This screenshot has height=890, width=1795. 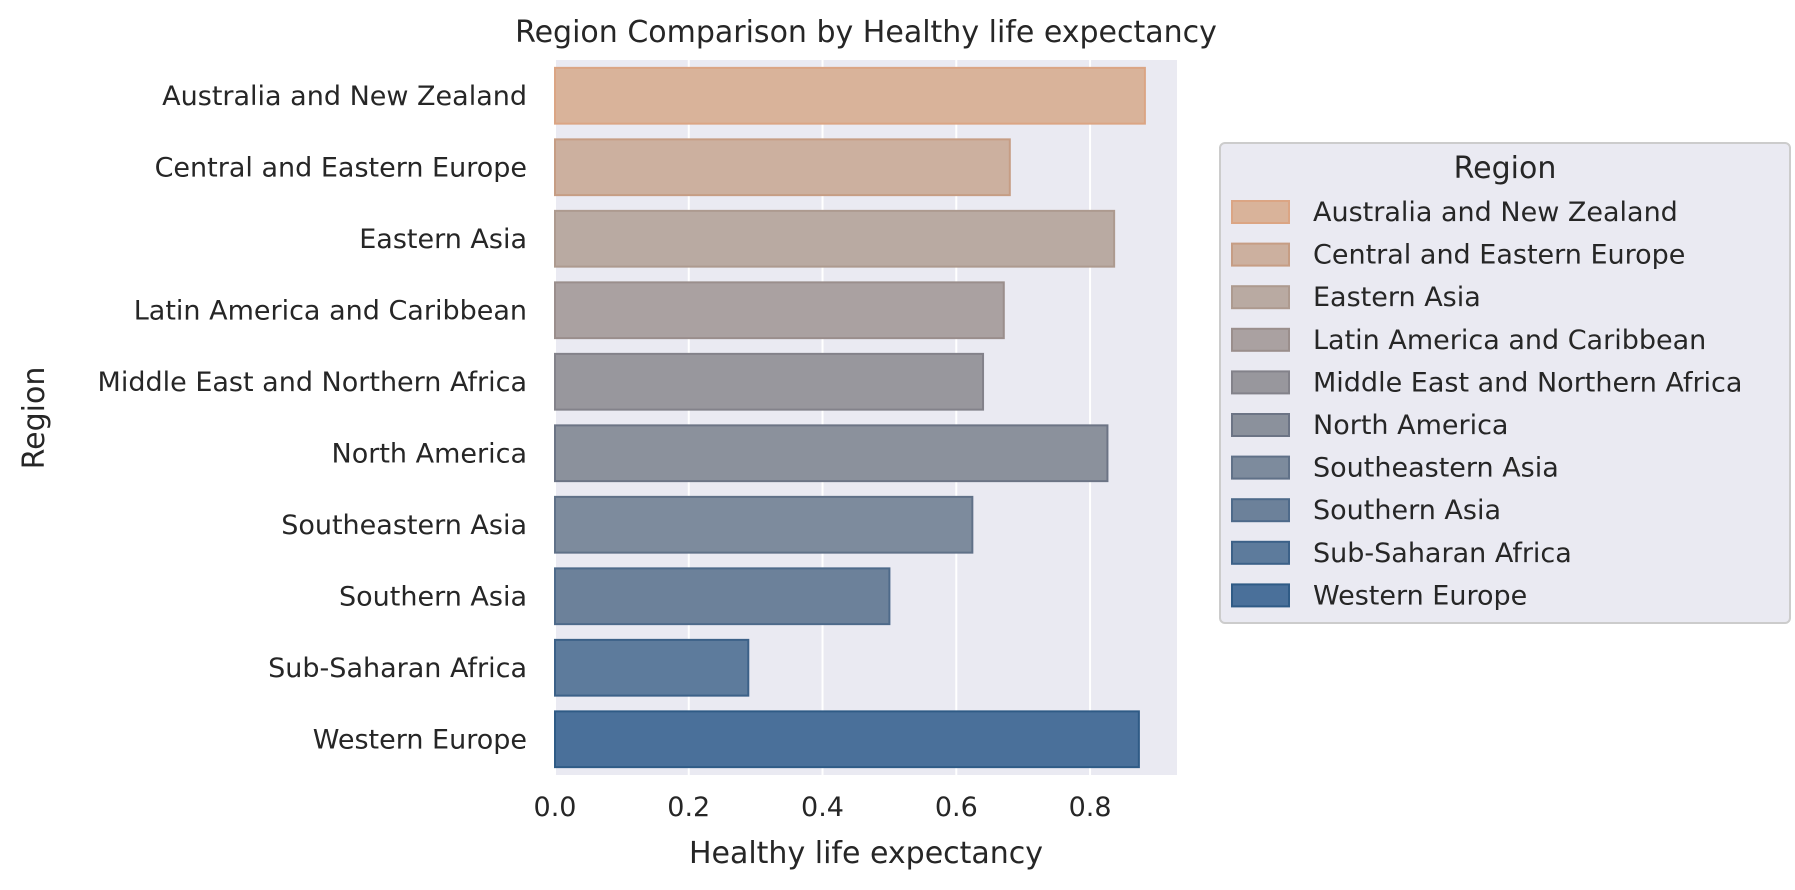 I want to click on legend-entry: Latin America and Caribbean, so click(x=1509, y=340).